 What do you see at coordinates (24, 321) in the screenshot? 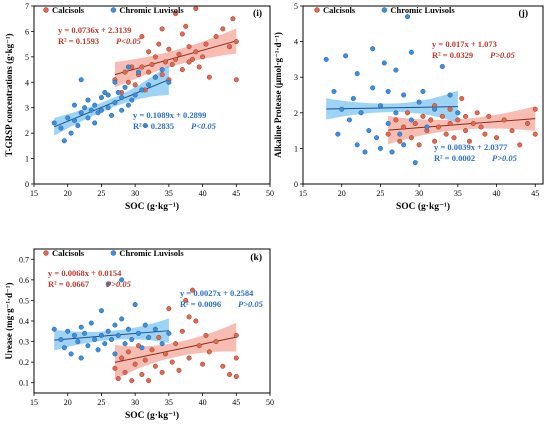
I see `y-tick-label: 0.4` at bounding box center [24, 321].